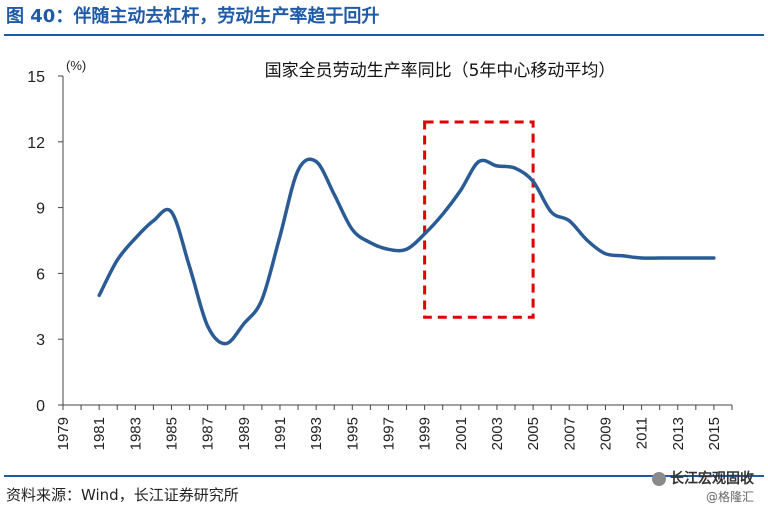 The height and width of the screenshot is (514, 768). I want to click on x-tick-label: 2003, so click(497, 433).